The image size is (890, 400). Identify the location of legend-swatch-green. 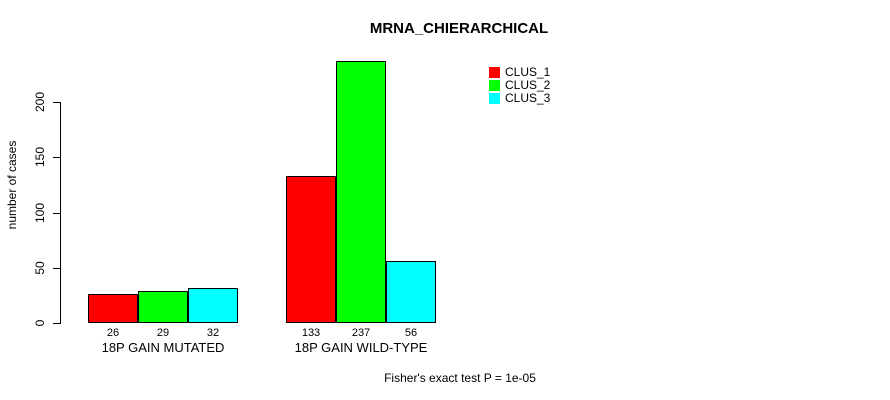
(494, 85).